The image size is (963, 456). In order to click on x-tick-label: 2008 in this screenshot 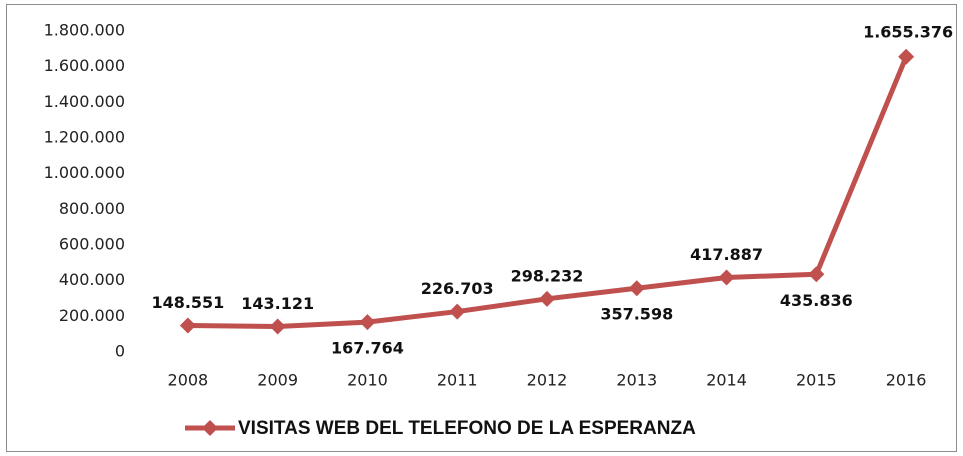, I will do `click(188, 380)`.